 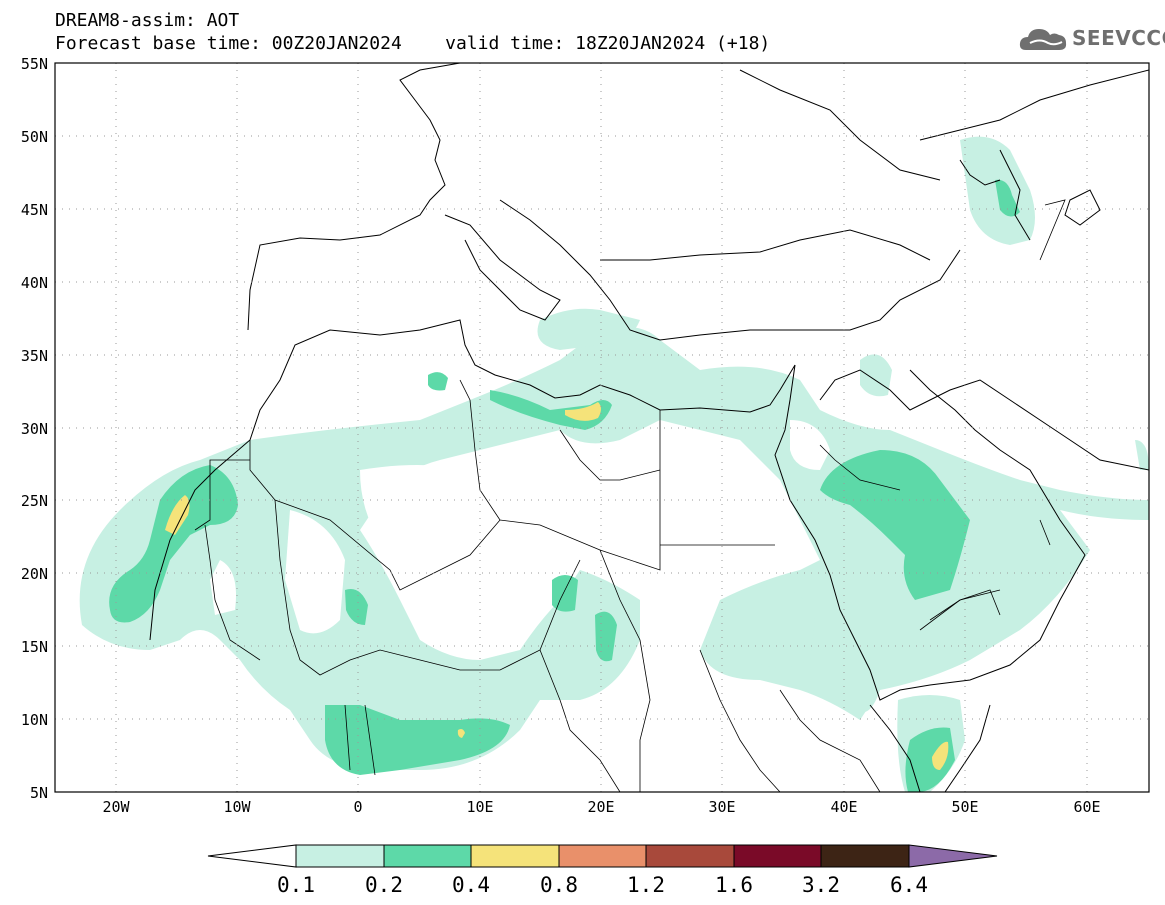 I want to click on lat-label: 10N, so click(x=34, y=720).